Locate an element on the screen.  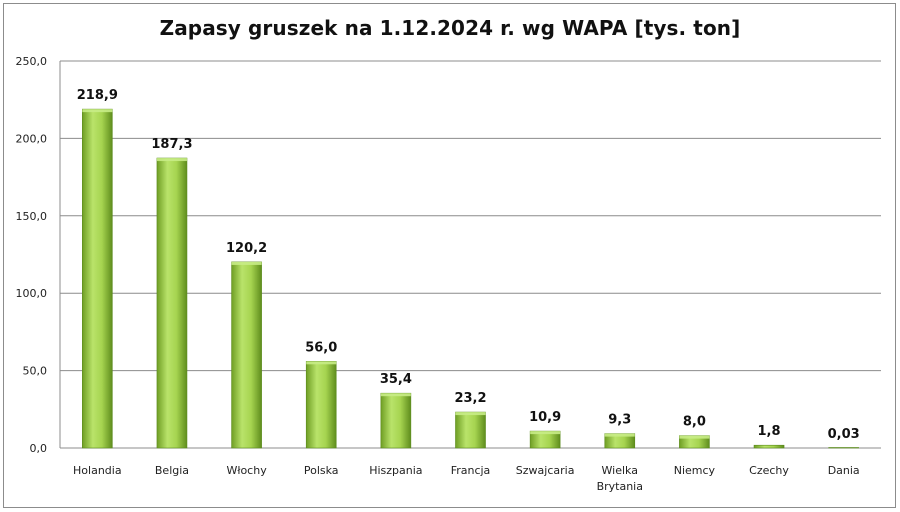
data-label: 0,03 is located at coordinates (844, 434).